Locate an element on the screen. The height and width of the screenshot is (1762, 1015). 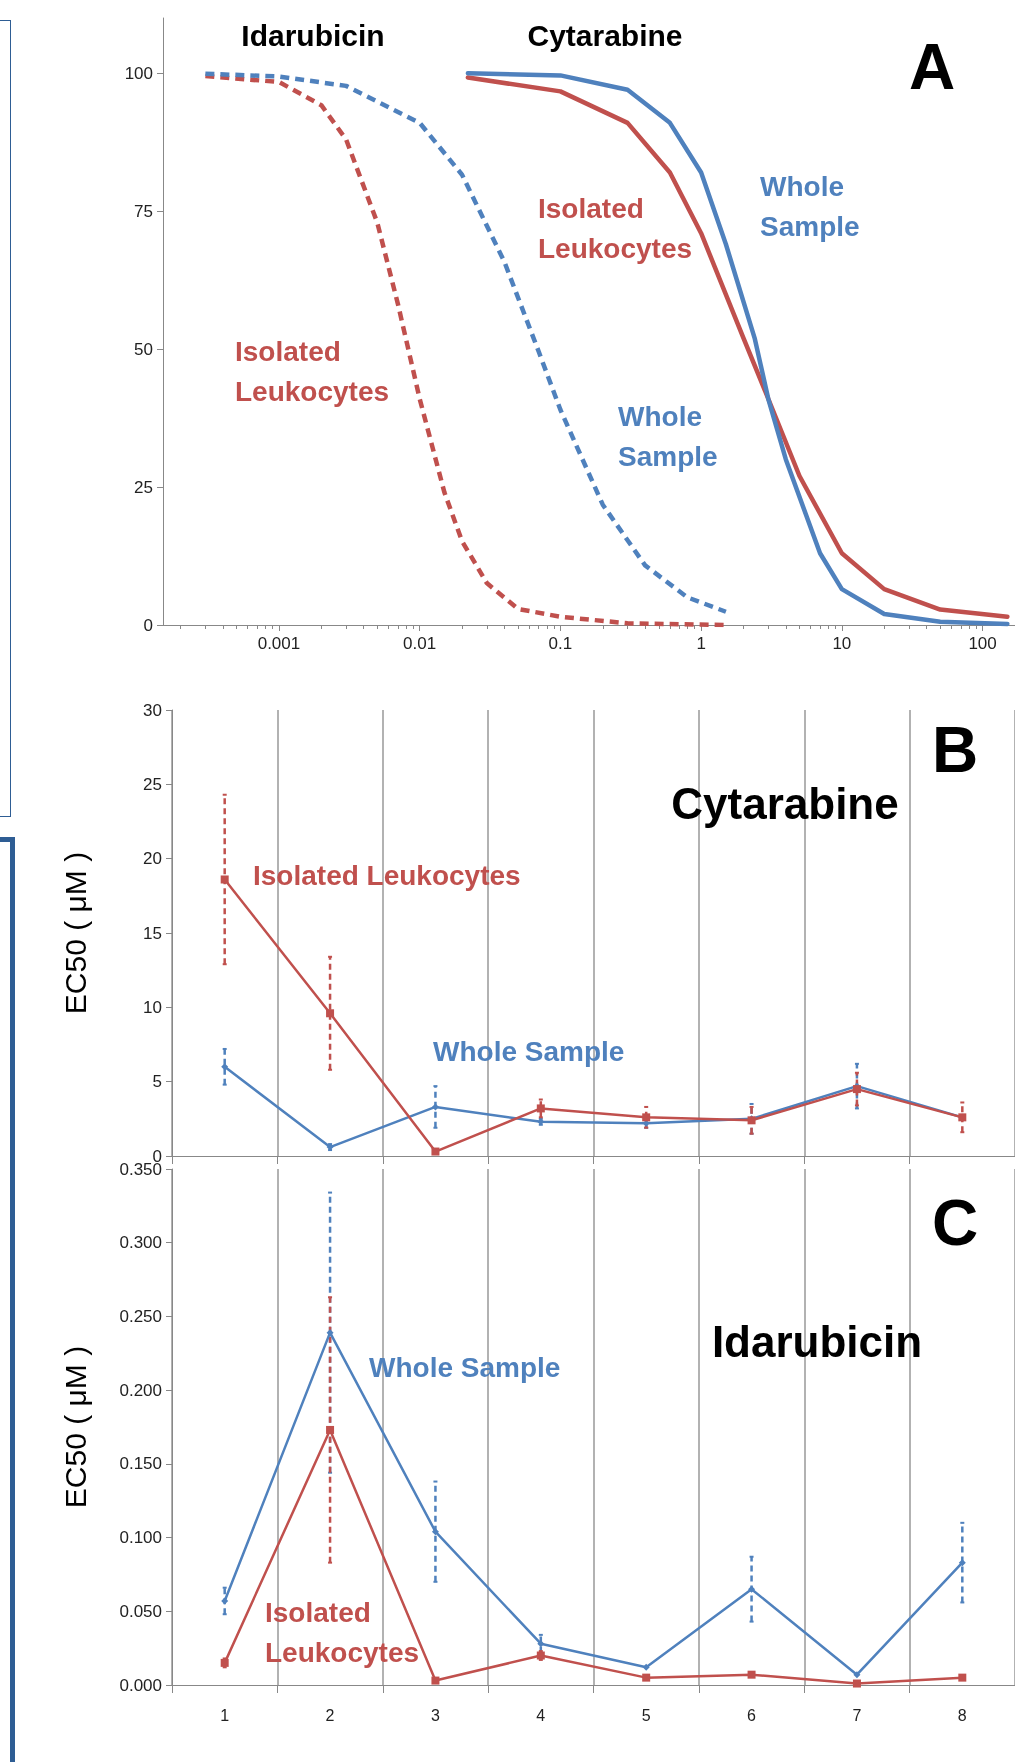
y-tick-label: 15 is located at coordinates (152, 933).